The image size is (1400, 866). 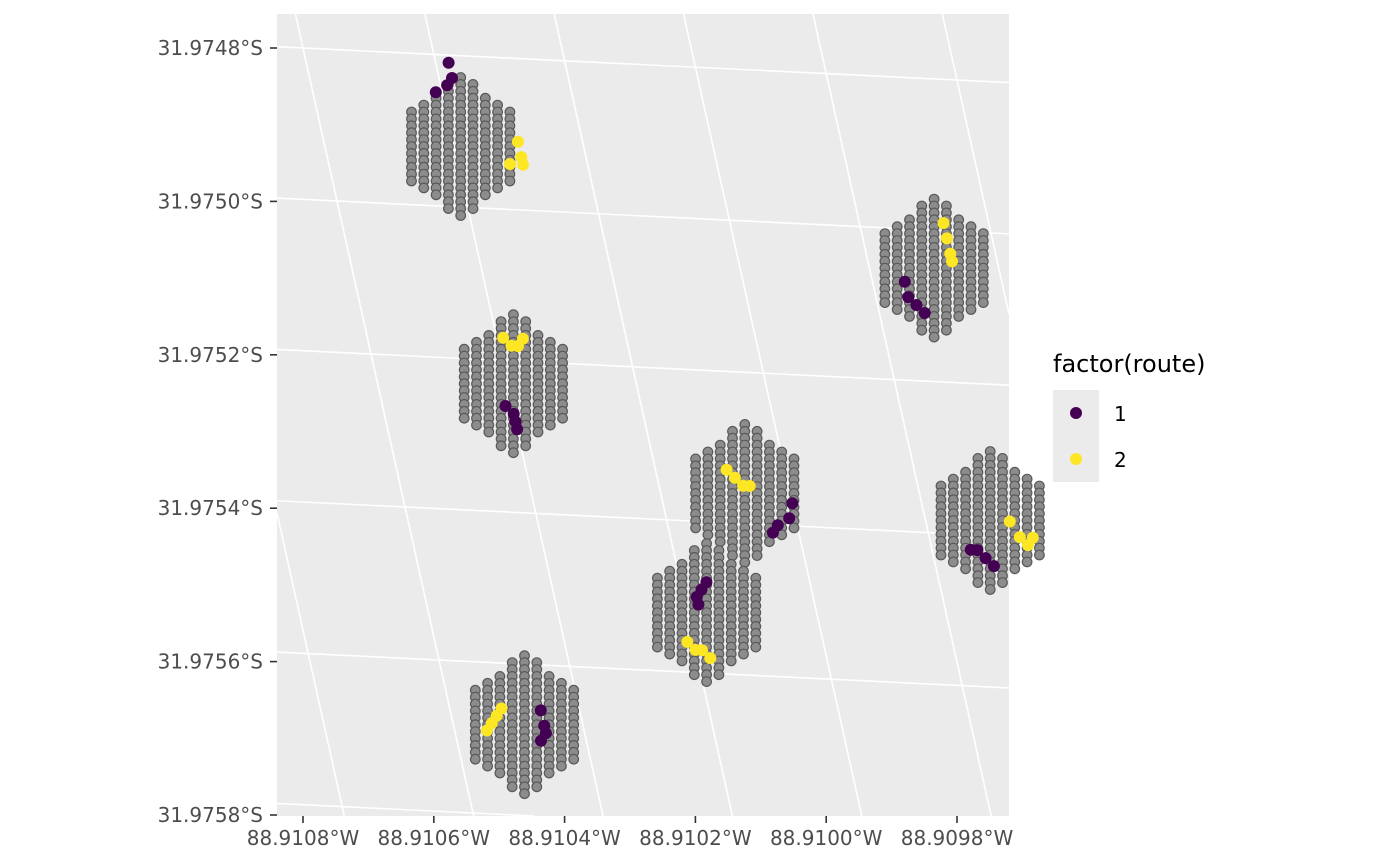 What do you see at coordinates (564, 838) in the screenshot?
I see `x-tick-label: 88.9104°W` at bounding box center [564, 838].